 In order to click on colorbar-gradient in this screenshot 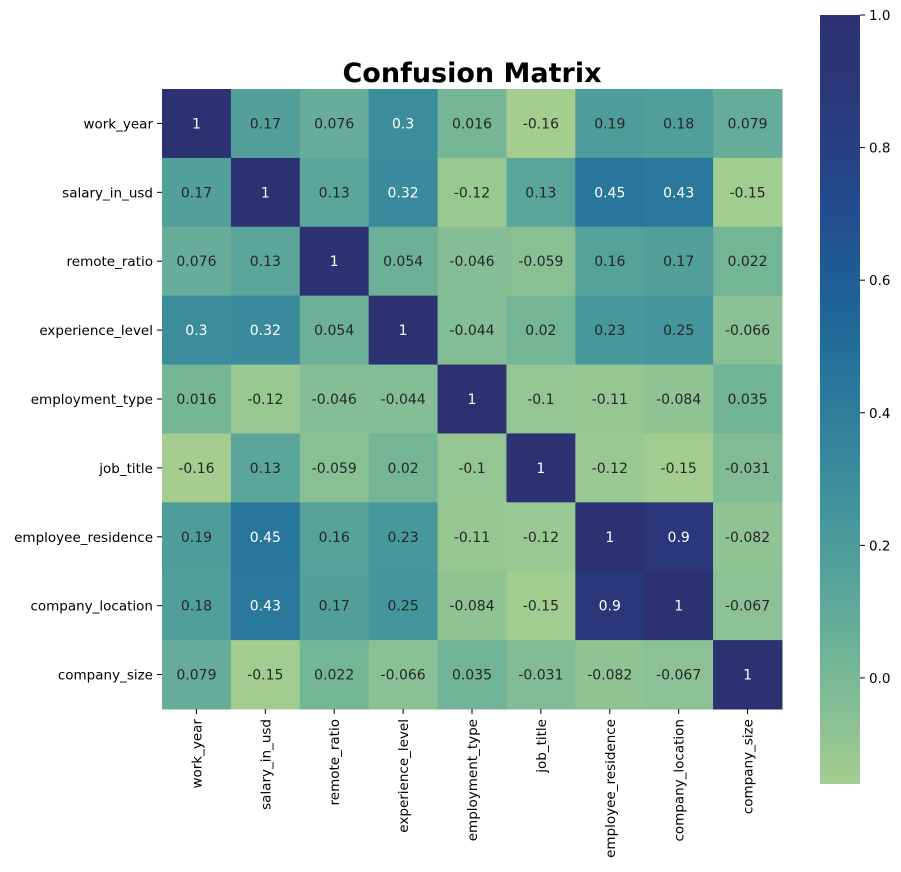, I will do `click(840, 399)`.